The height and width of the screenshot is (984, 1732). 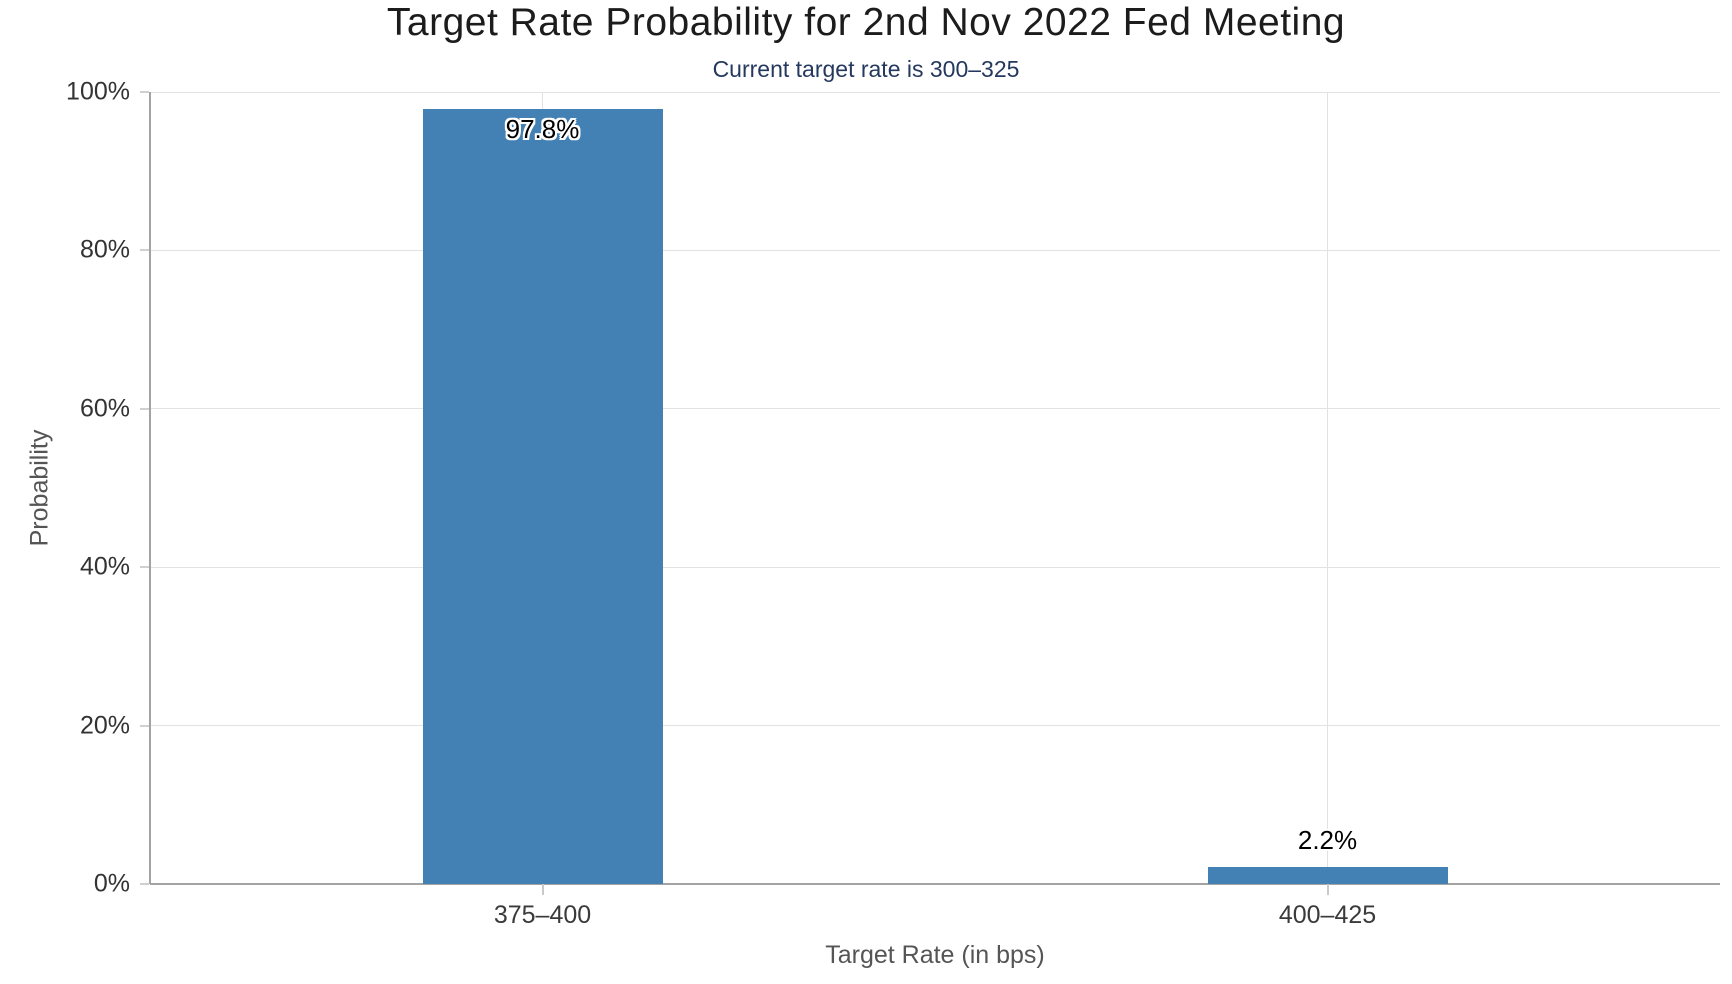 What do you see at coordinates (935, 955) in the screenshot?
I see `x-axis-title: Target Rate (in bps)` at bounding box center [935, 955].